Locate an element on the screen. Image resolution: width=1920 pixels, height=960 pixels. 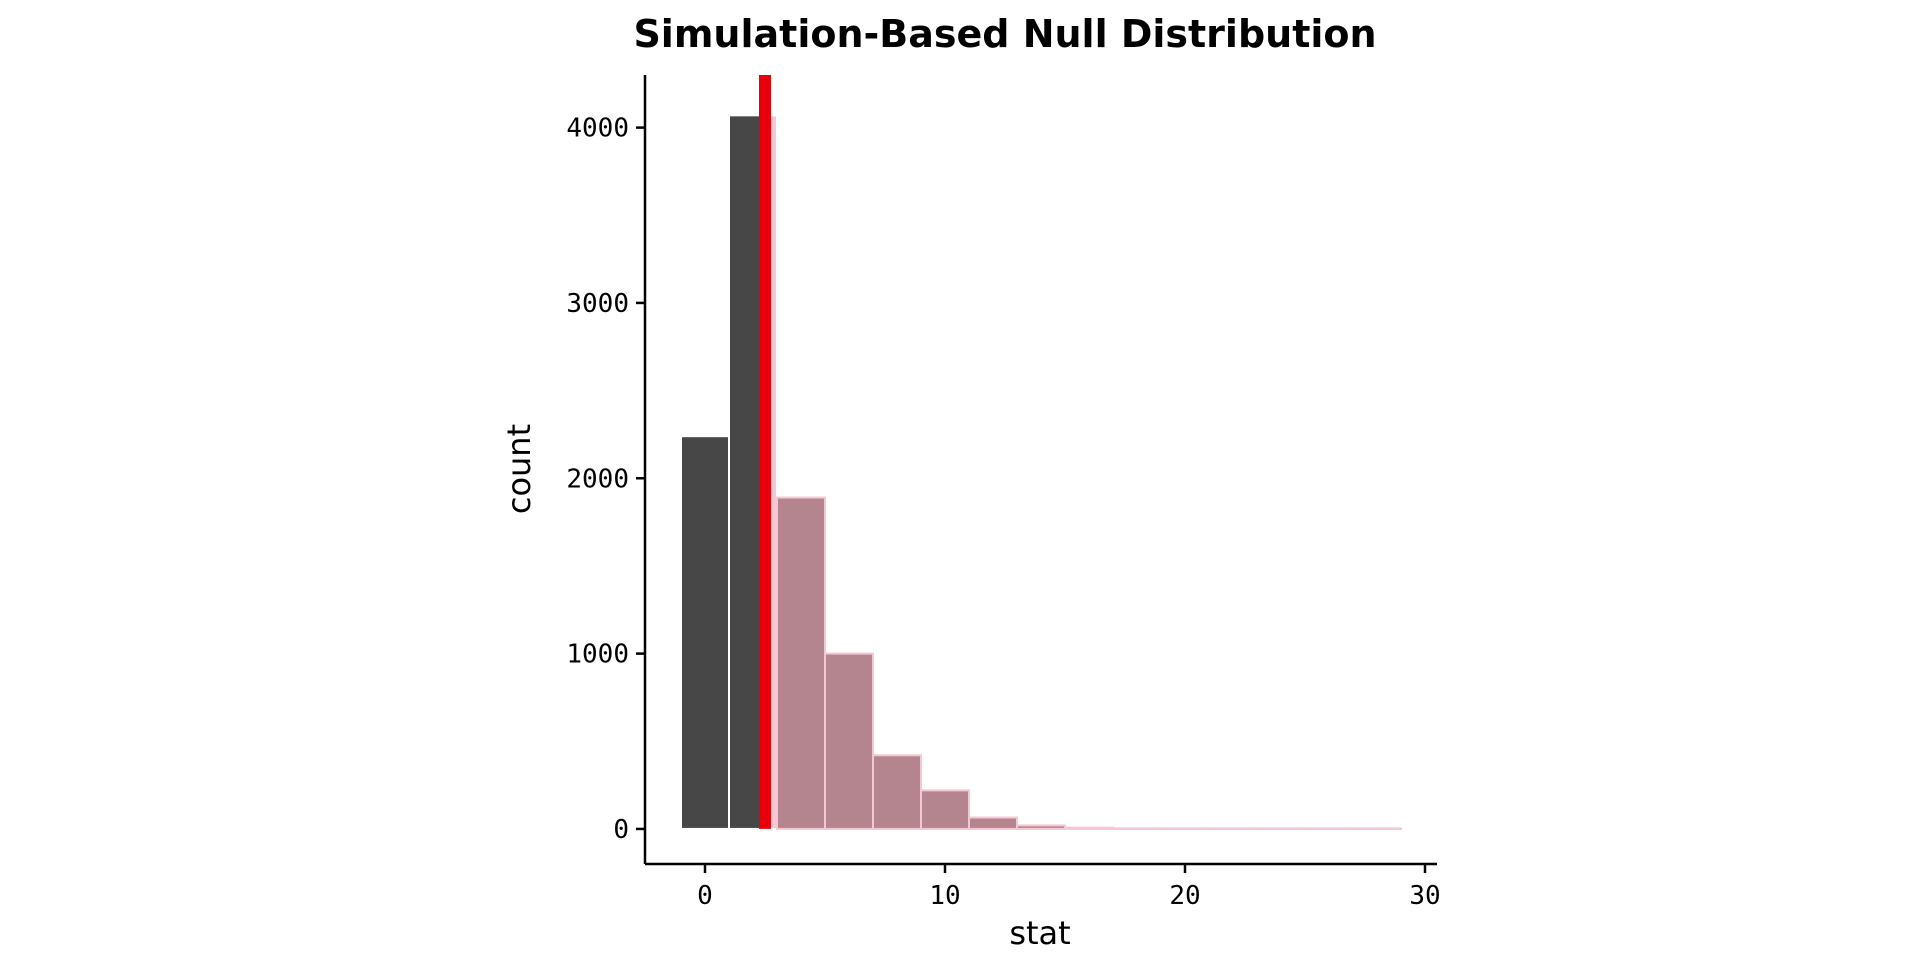
chart-title: Simulation-Based Null Distribution is located at coordinates (1004, 34).